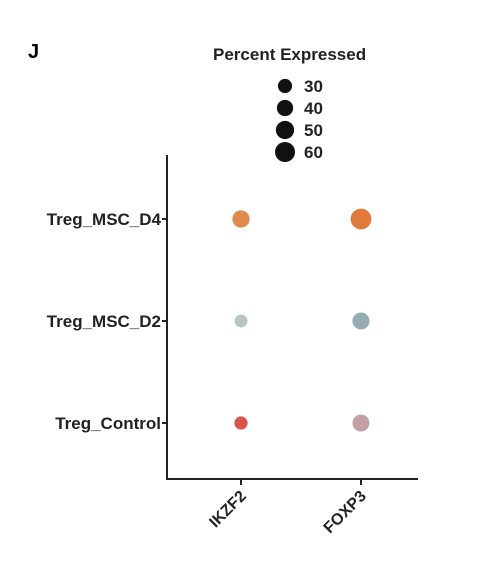 Image resolution: width=484 pixels, height=574 pixels. What do you see at coordinates (33, 52) in the screenshot?
I see `panel-label: J` at bounding box center [33, 52].